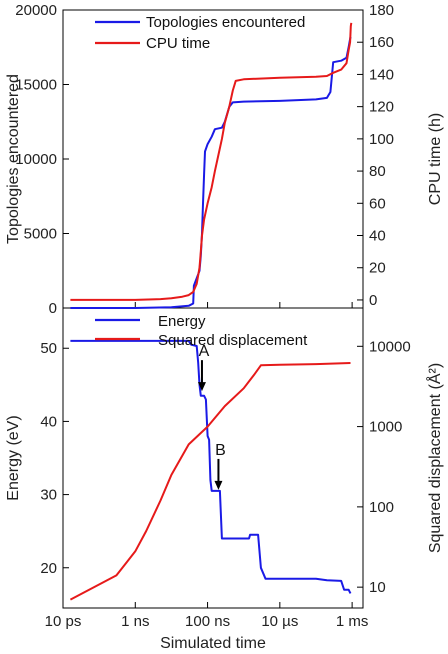 Image resolution: width=448 pixels, height=654 pixels. What do you see at coordinates (390, 346) in the screenshot?
I see `right-y-tick-label: 10000` at bounding box center [390, 346].